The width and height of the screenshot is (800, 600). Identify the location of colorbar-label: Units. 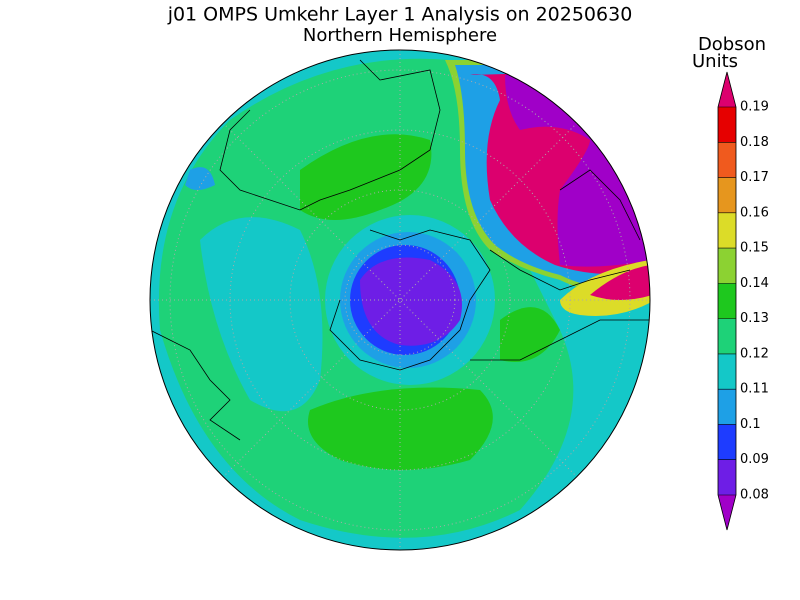
(715, 61).